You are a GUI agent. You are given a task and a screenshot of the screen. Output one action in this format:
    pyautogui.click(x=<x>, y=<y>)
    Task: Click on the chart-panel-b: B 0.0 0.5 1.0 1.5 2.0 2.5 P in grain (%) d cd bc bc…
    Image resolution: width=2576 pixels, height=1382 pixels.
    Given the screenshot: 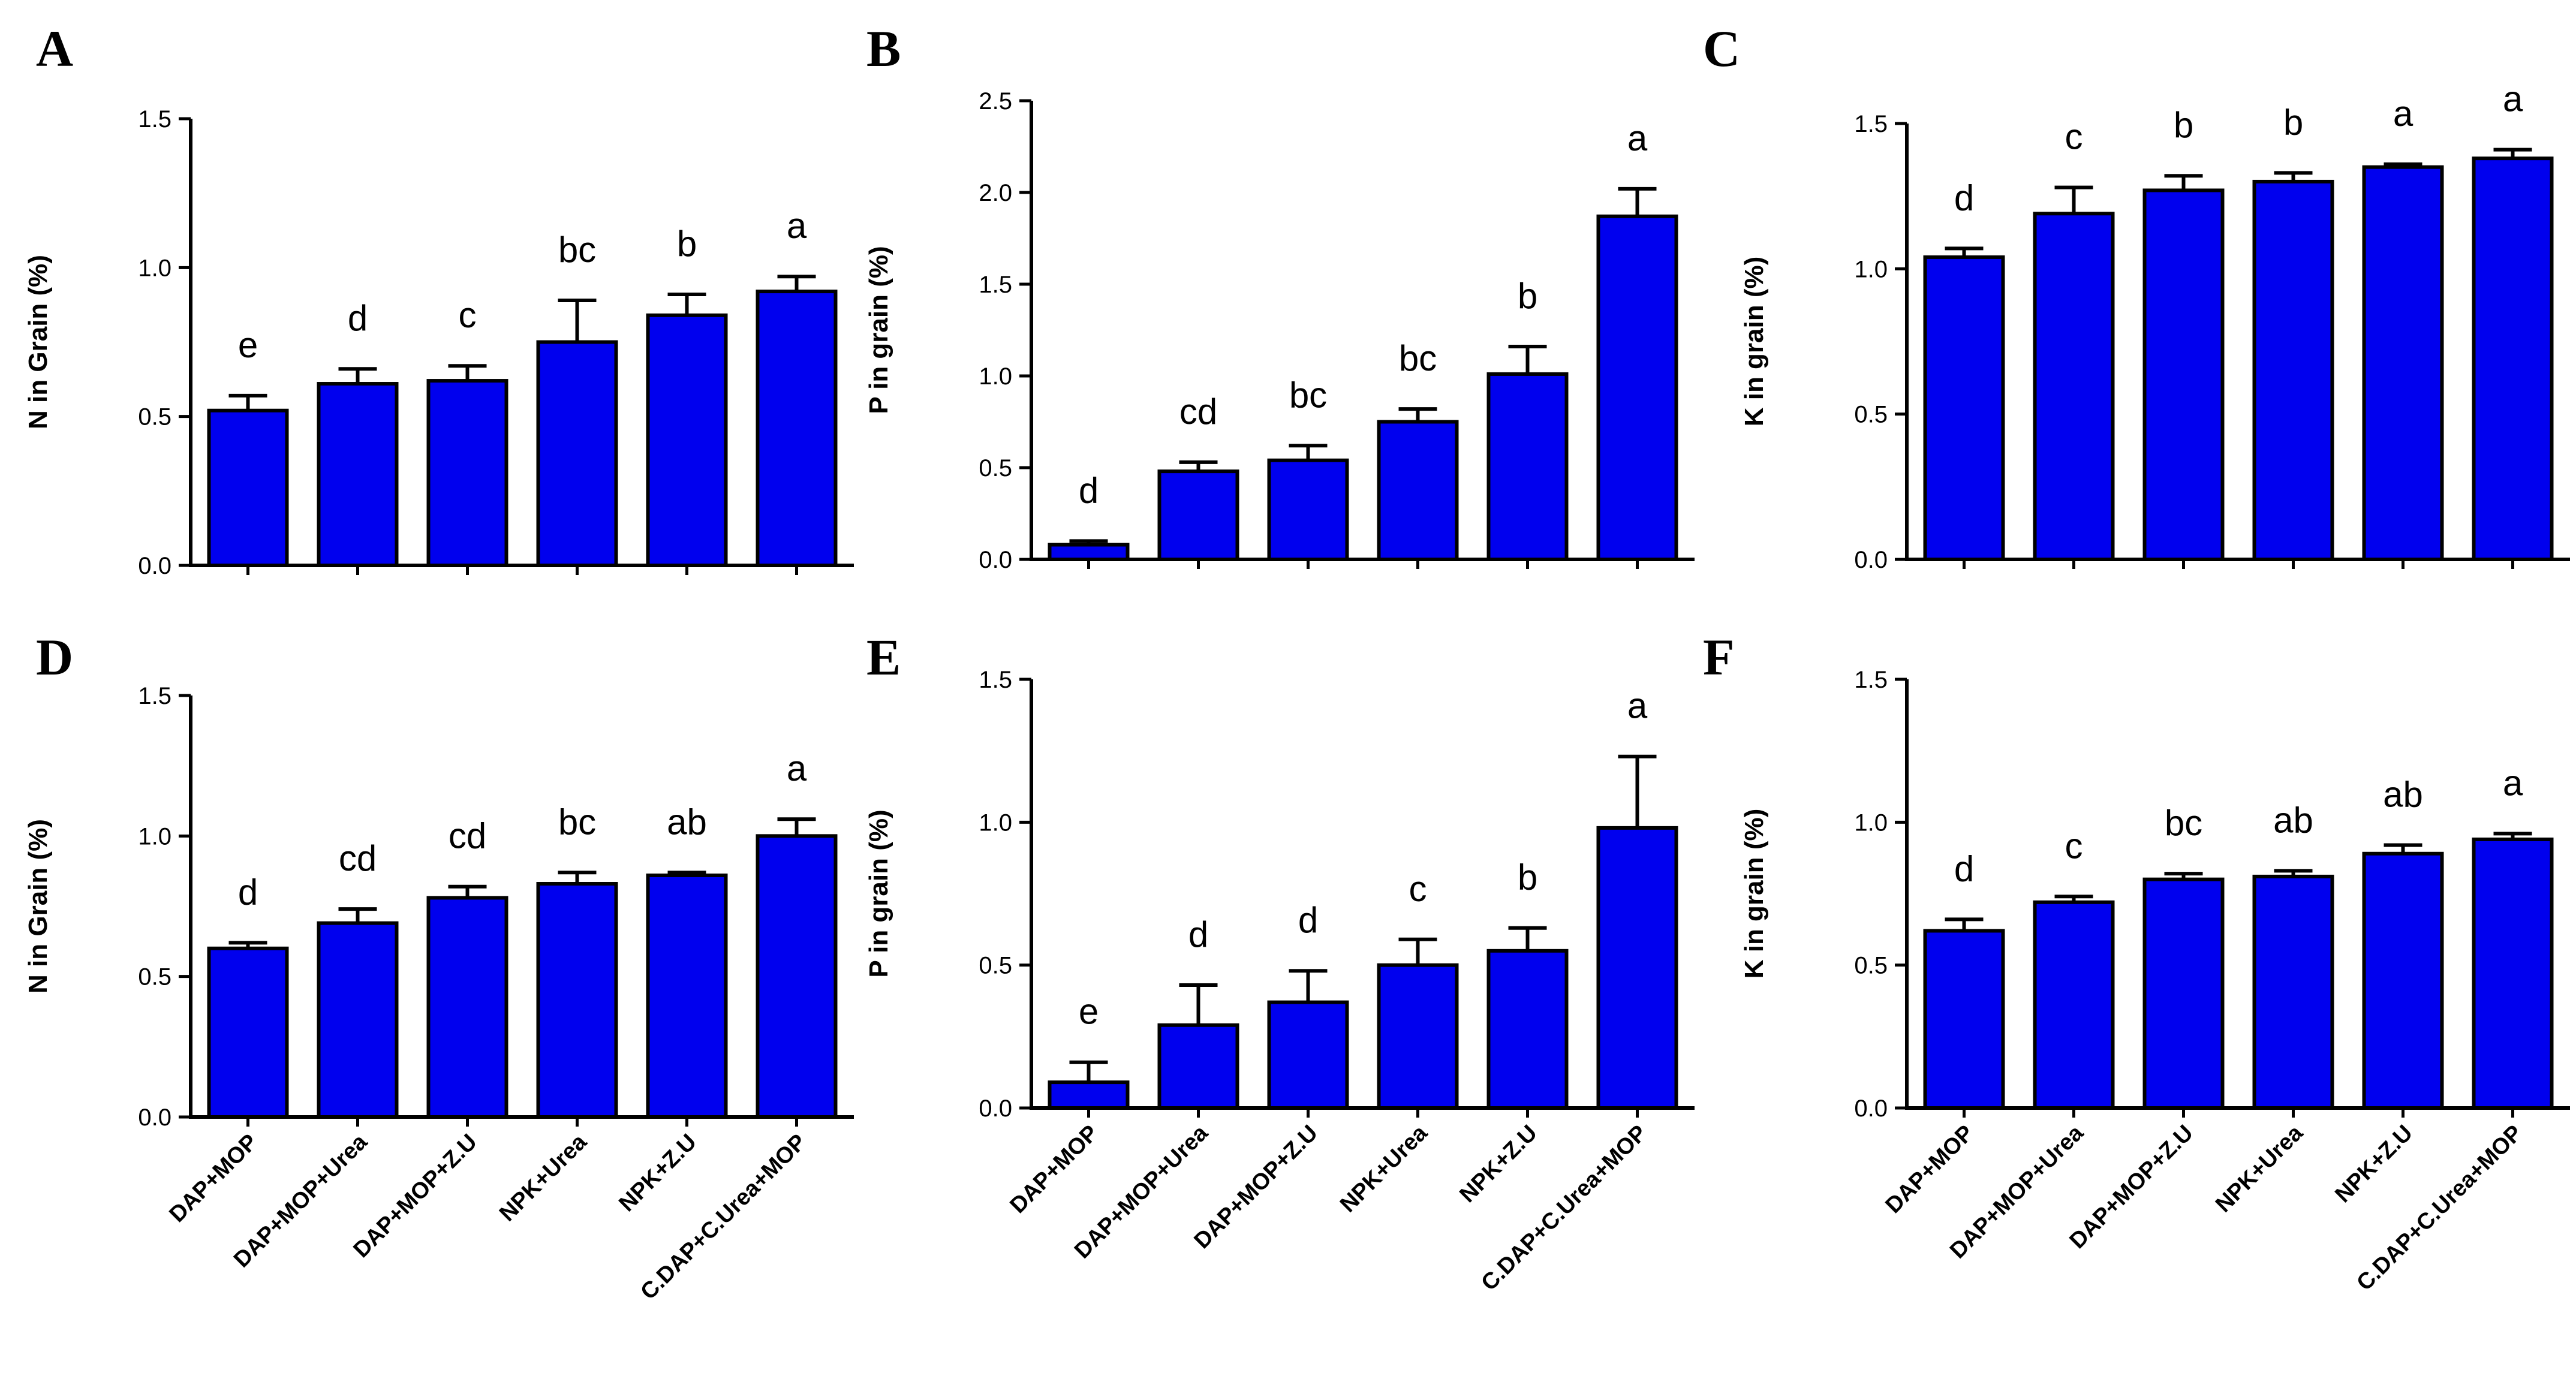 What is the action you would take?
    pyautogui.click(x=1279, y=297)
    